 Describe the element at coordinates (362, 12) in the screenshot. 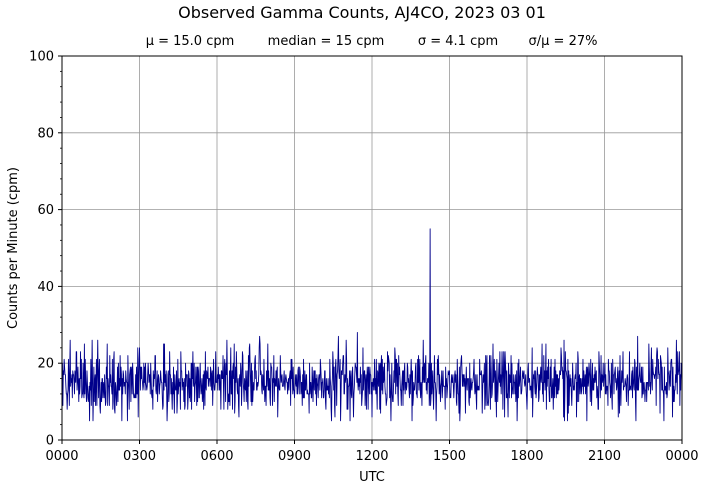

I see `chart-title: Observed Gamma Counts, AJ4CO, 2023 03 01` at that location.